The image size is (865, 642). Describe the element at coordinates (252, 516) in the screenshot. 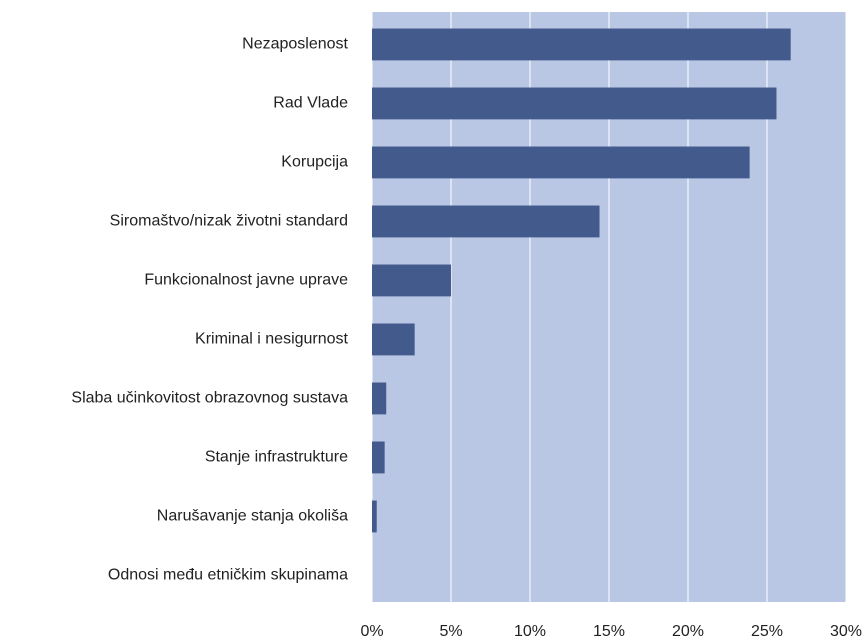

I see `y-tick-label: Narušavanje stanja okoliša` at that location.